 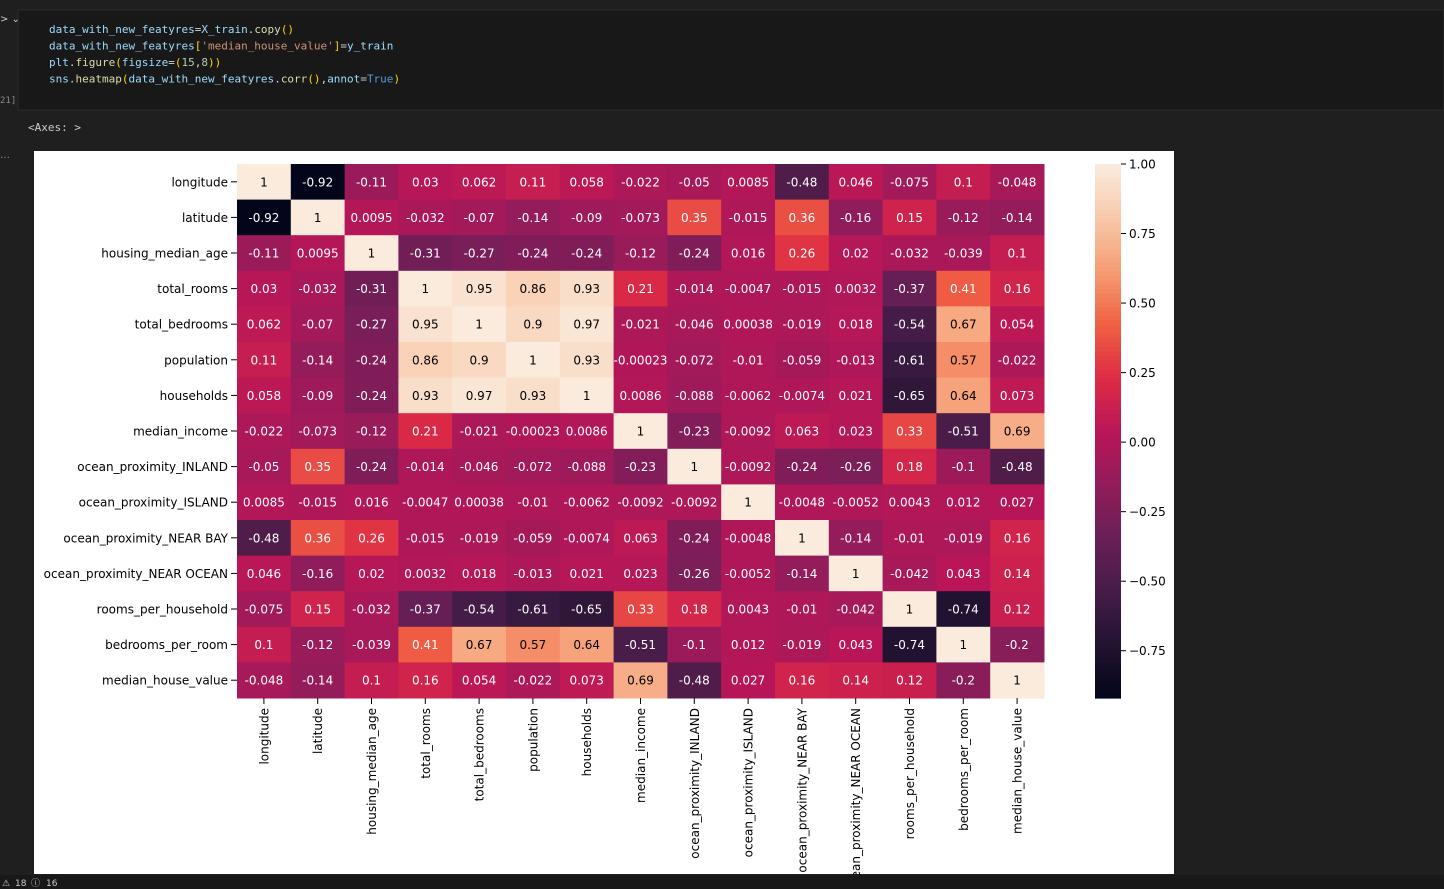 What do you see at coordinates (267, 46) in the screenshot?
I see `code-token: 'median_house_value'` at bounding box center [267, 46].